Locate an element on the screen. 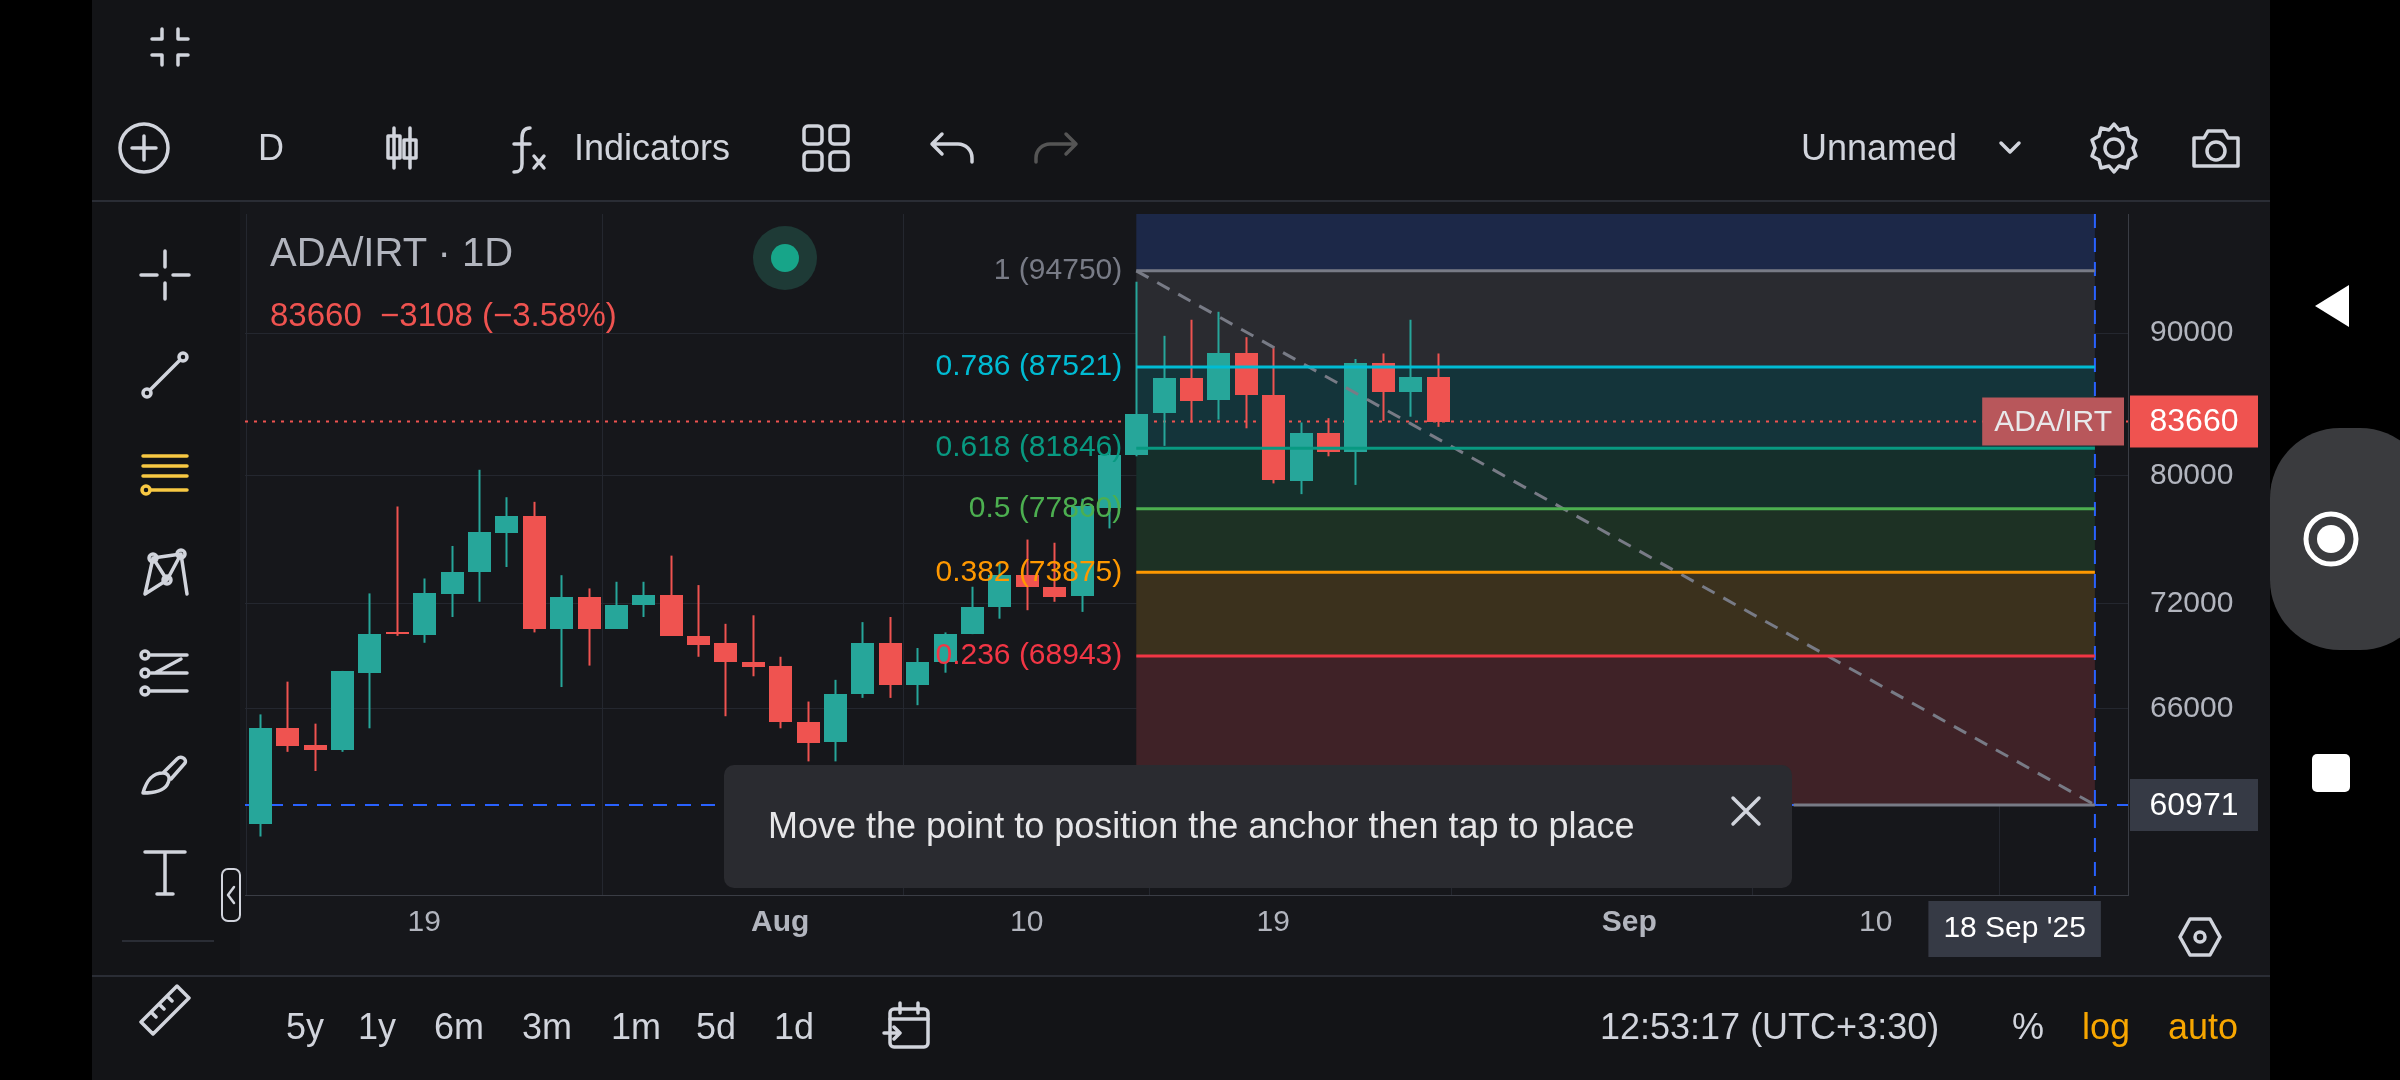 The height and width of the screenshot is (1080, 2400). text: Indicators is located at coordinates (652, 148).